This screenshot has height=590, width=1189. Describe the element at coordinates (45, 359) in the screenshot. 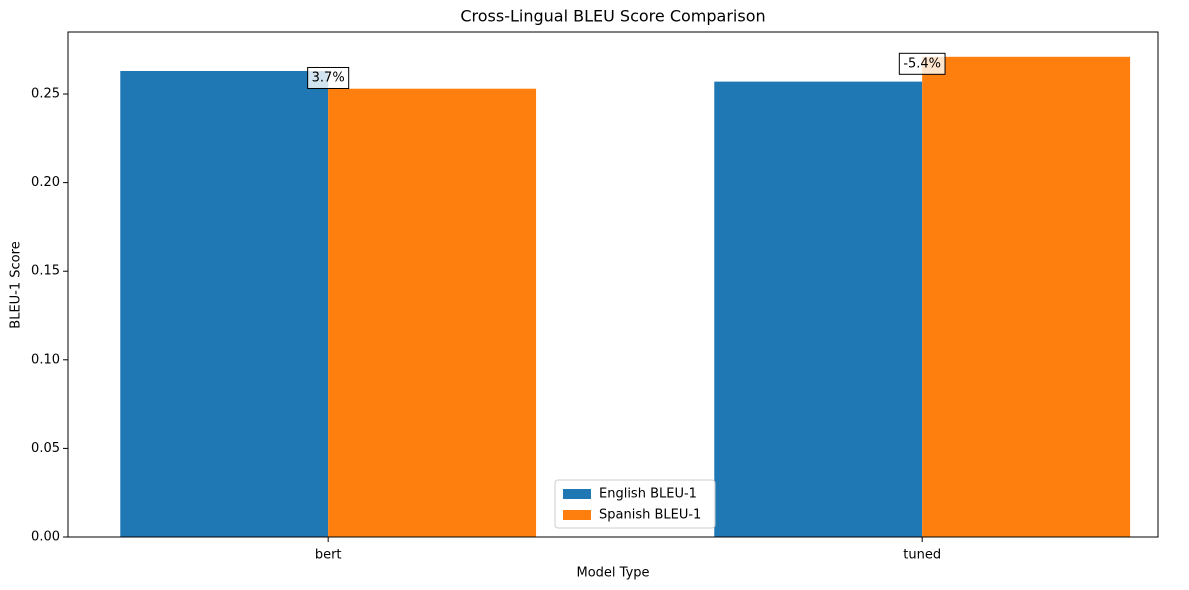

I see `y-tick-label: 0.10` at that location.